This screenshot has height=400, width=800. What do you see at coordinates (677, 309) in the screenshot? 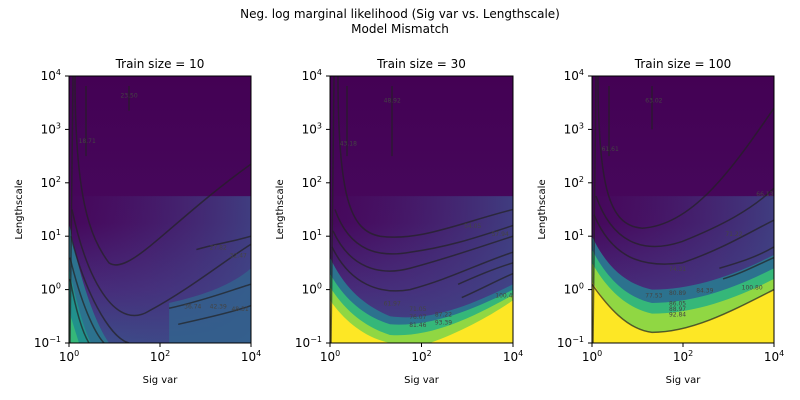
I see `contour-label: 88.97` at bounding box center [677, 309].